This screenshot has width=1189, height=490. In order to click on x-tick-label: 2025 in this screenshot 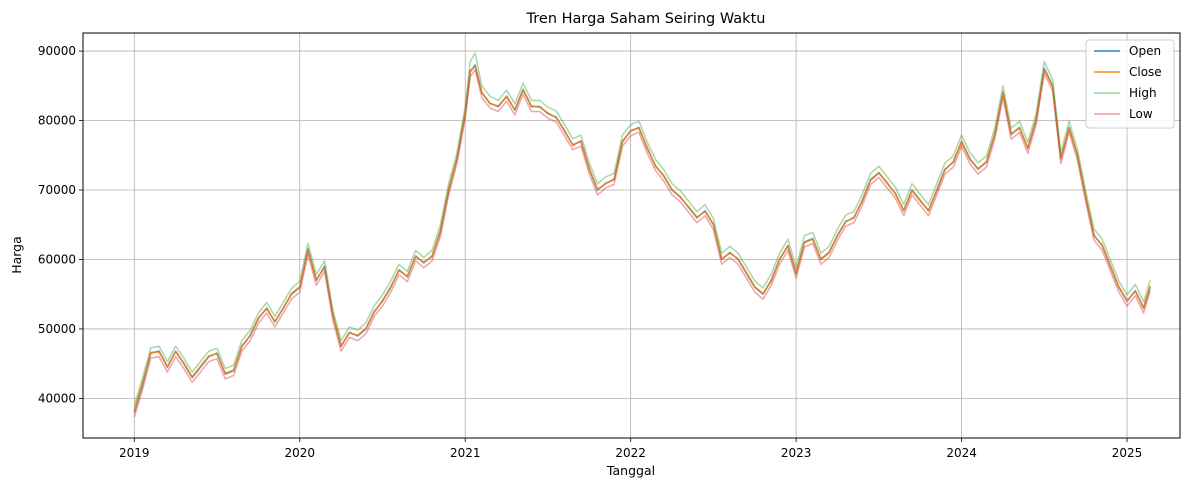, I will do `click(1127, 453)`.